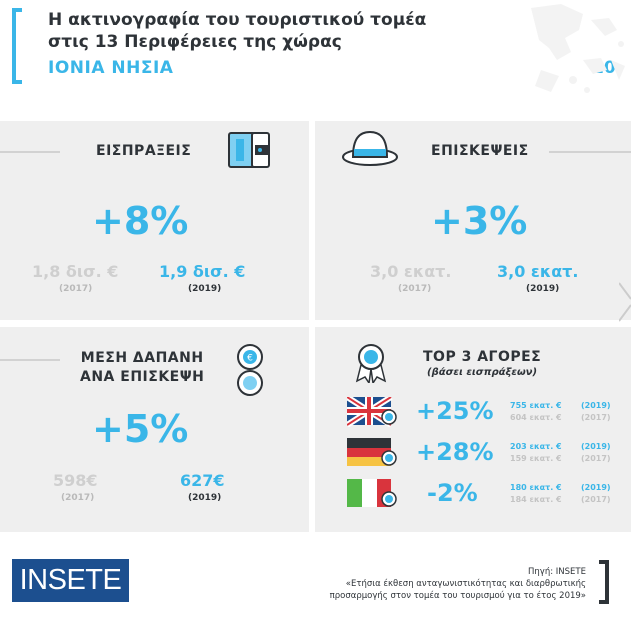 The image size is (631, 628). What do you see at coordinates (536, 446) in the screenshot?
I see `market-value-2019: 203 εκατ. €` at bounding box center [536, 446].